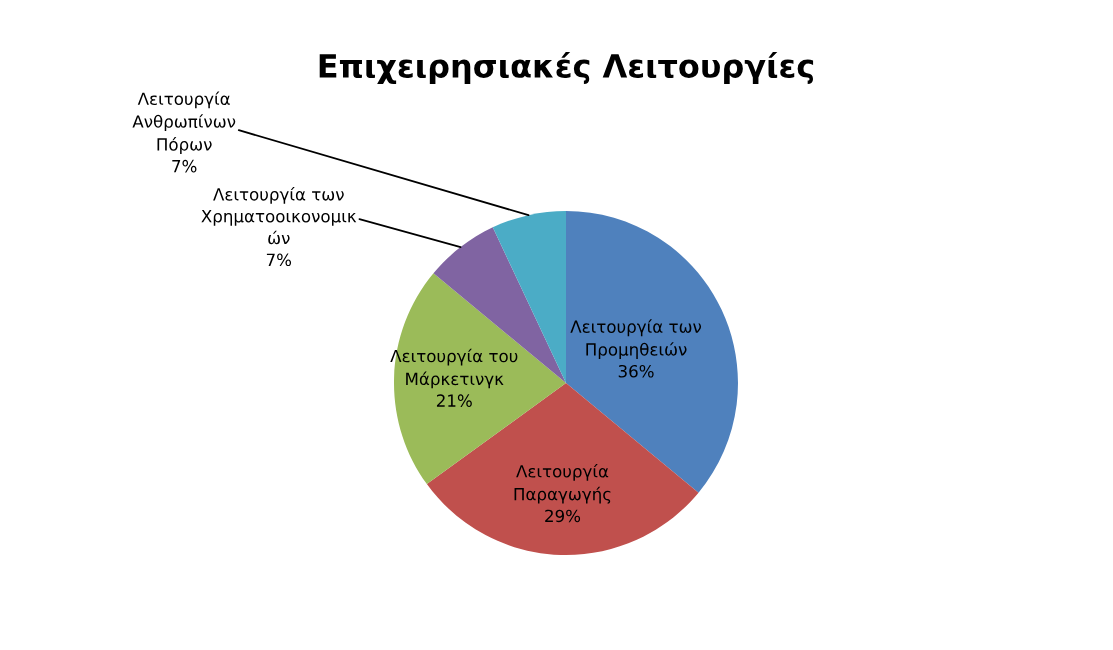  Describe the element at coordinates (566, 68) in the screenshot. I see `chart-title: Επιχειρησιακές Λειτουργίες` at that location.